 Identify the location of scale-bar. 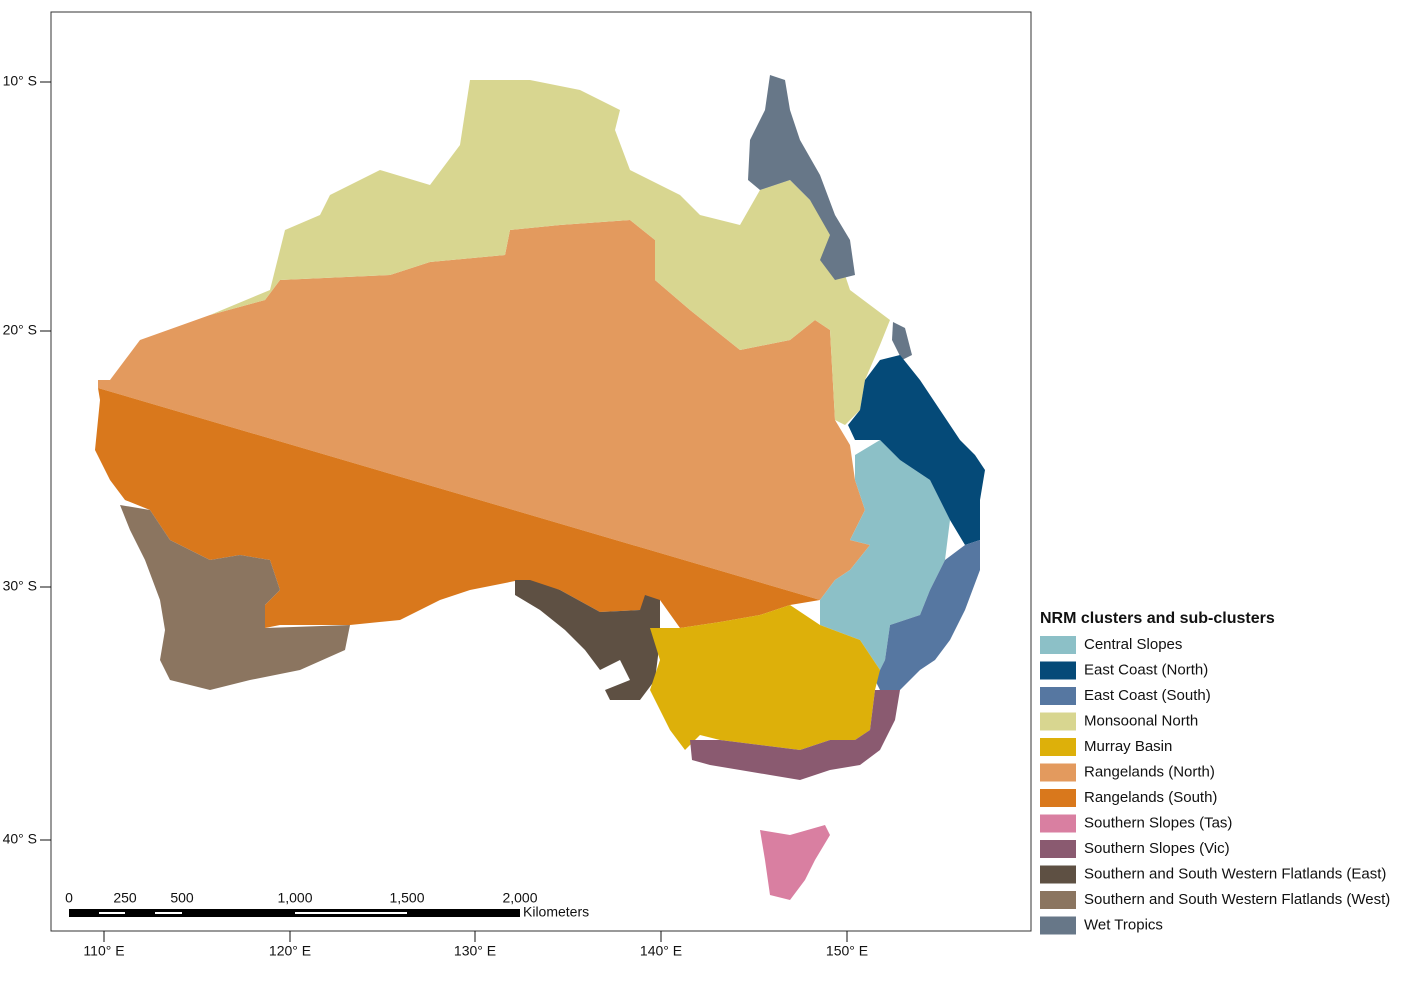
(294, 913).